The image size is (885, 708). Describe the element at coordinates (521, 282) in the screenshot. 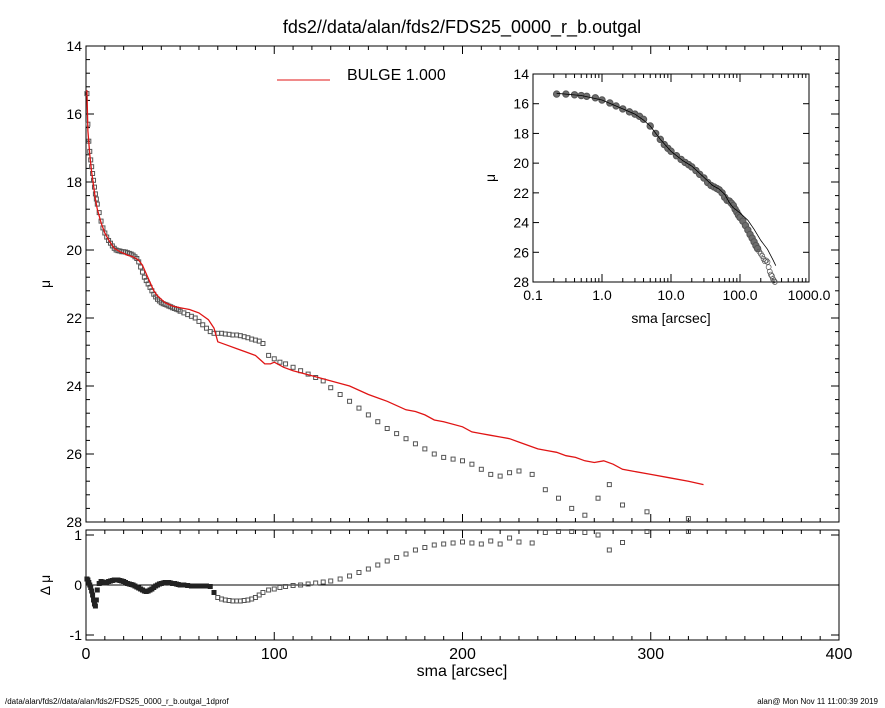

I see `inset-y-tick-label: 28` at that location.